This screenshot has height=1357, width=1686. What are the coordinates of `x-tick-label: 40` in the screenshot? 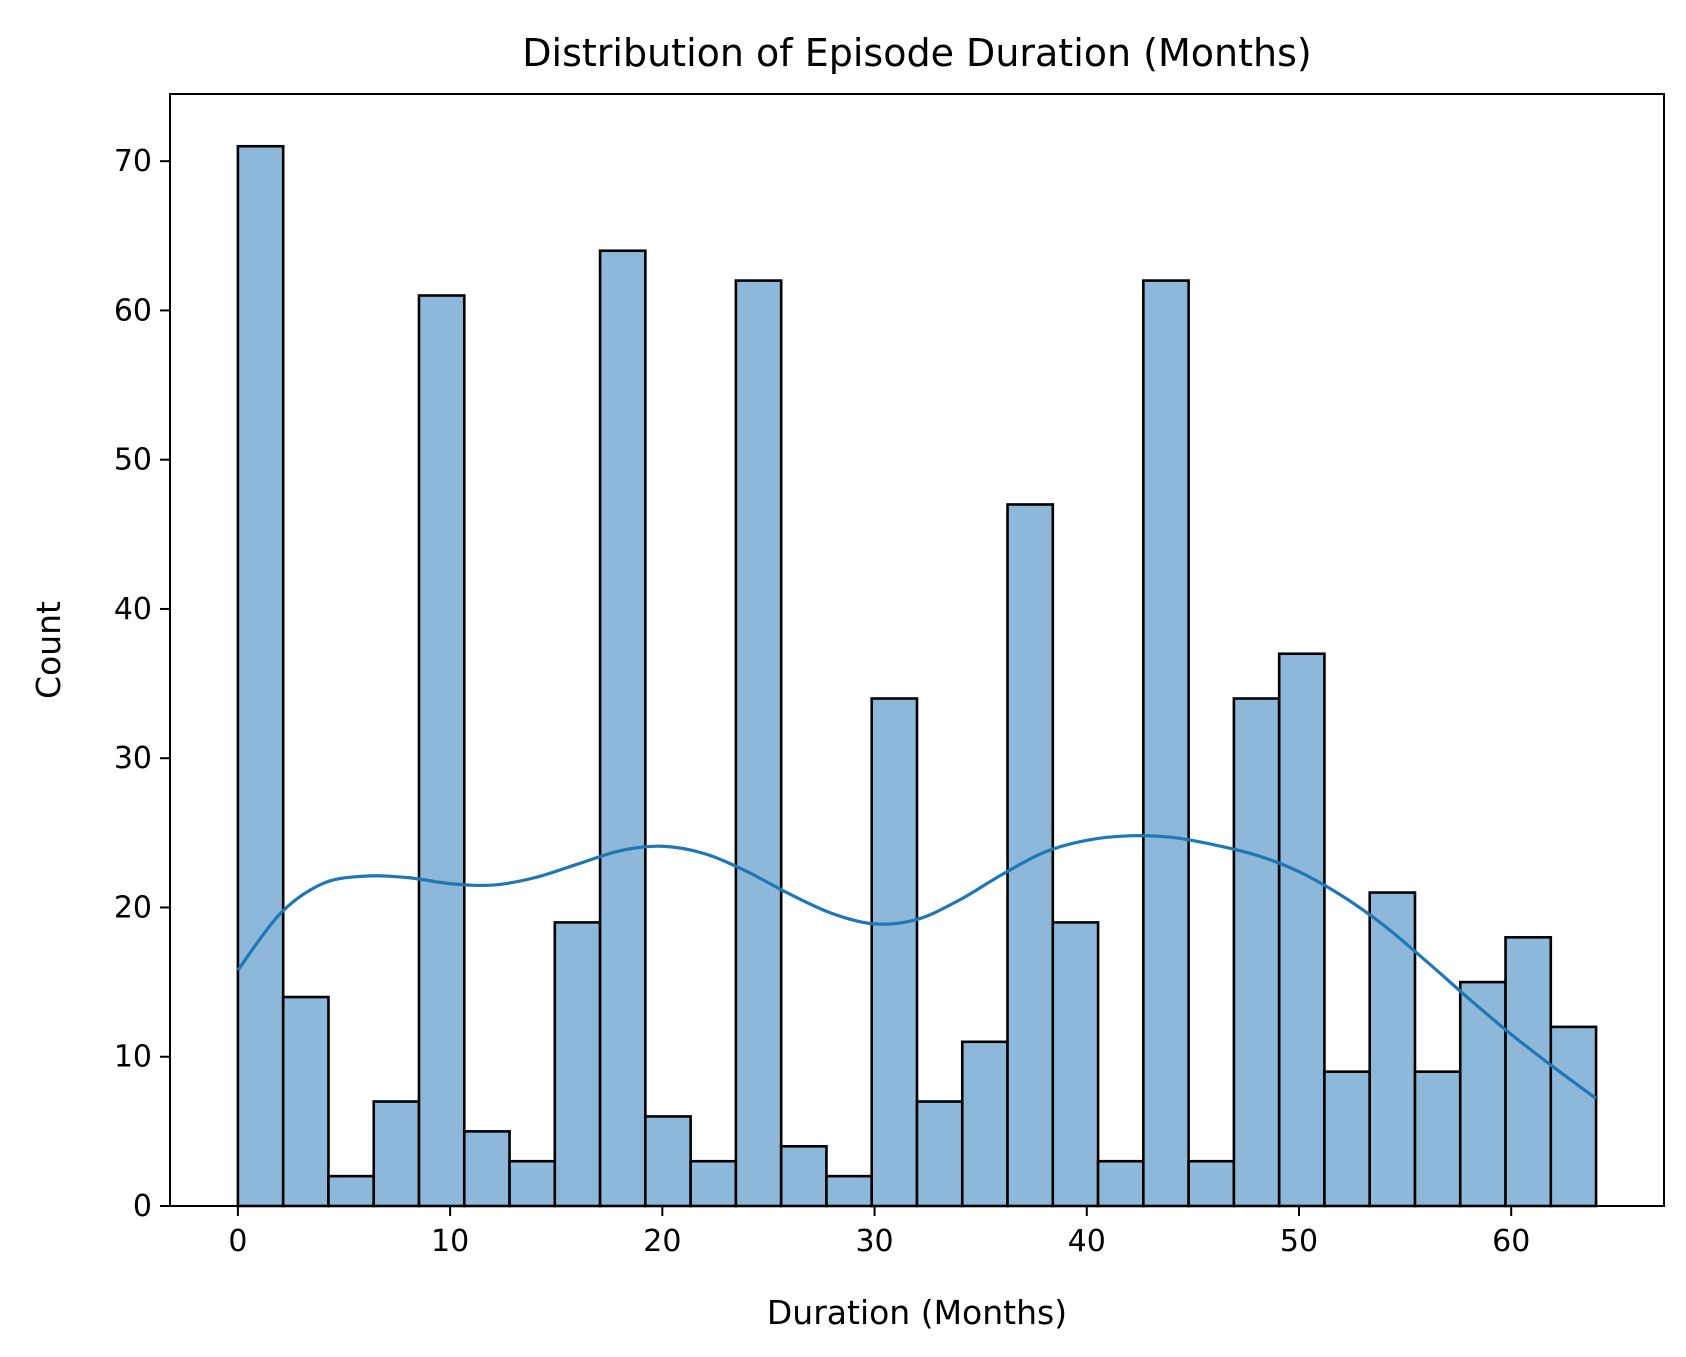 It's located at (1087, 1241).